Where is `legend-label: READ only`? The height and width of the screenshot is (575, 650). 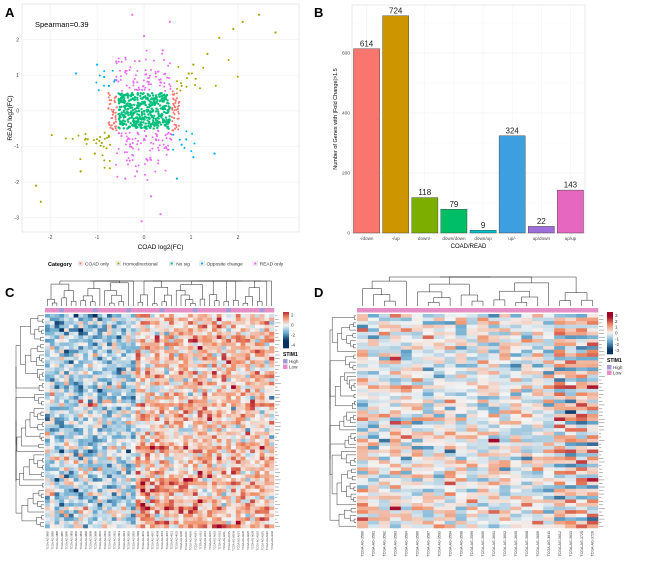
legend-label: READ only is located at coordinates (272, 265).